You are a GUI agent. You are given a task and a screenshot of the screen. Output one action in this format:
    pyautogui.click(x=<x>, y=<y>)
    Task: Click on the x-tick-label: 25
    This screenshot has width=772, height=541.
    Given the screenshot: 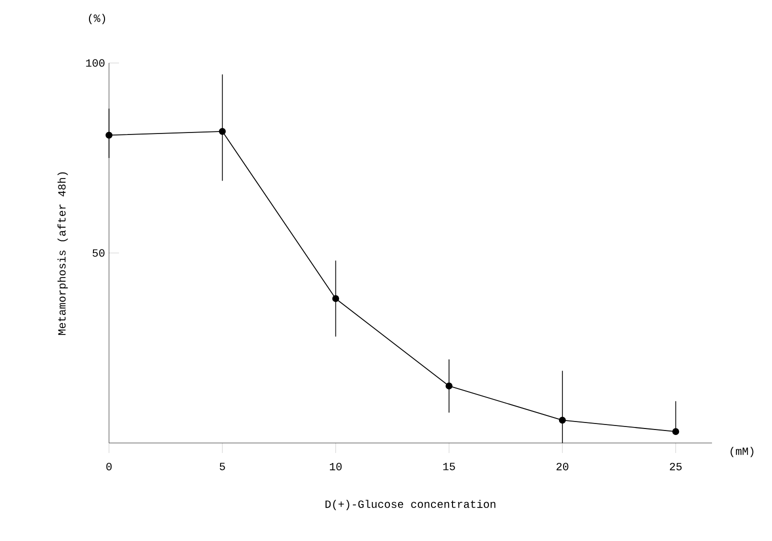 What is the action you would take?
    pyautogui.click(x=676, y=466)
    